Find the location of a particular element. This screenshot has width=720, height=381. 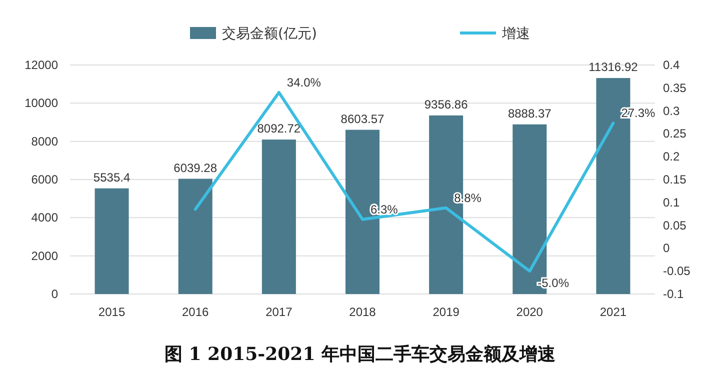

data-label: 8888.37 is located at coordinates (530, 113).